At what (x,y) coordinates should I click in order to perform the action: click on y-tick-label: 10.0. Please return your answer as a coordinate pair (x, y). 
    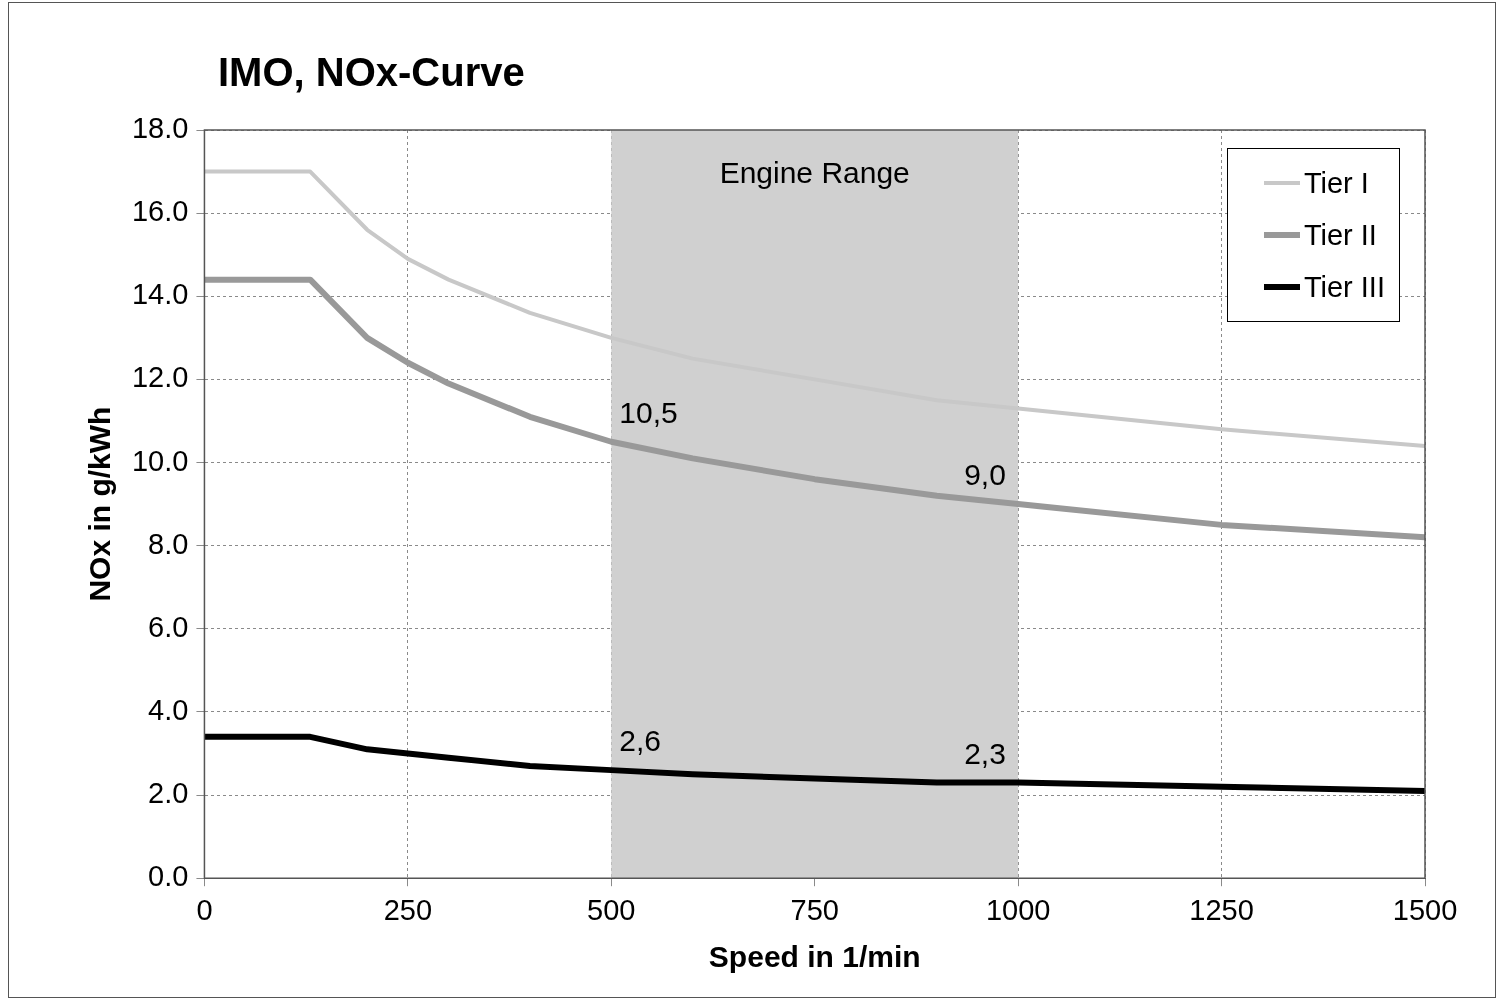
    Looking at the image, I should click on (160, 460).